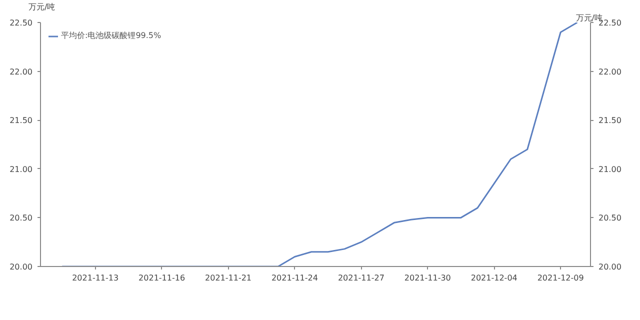 This screenshot has width=640, height=320. I want to click on y-tick-label: 21.00, so click(21, 169).